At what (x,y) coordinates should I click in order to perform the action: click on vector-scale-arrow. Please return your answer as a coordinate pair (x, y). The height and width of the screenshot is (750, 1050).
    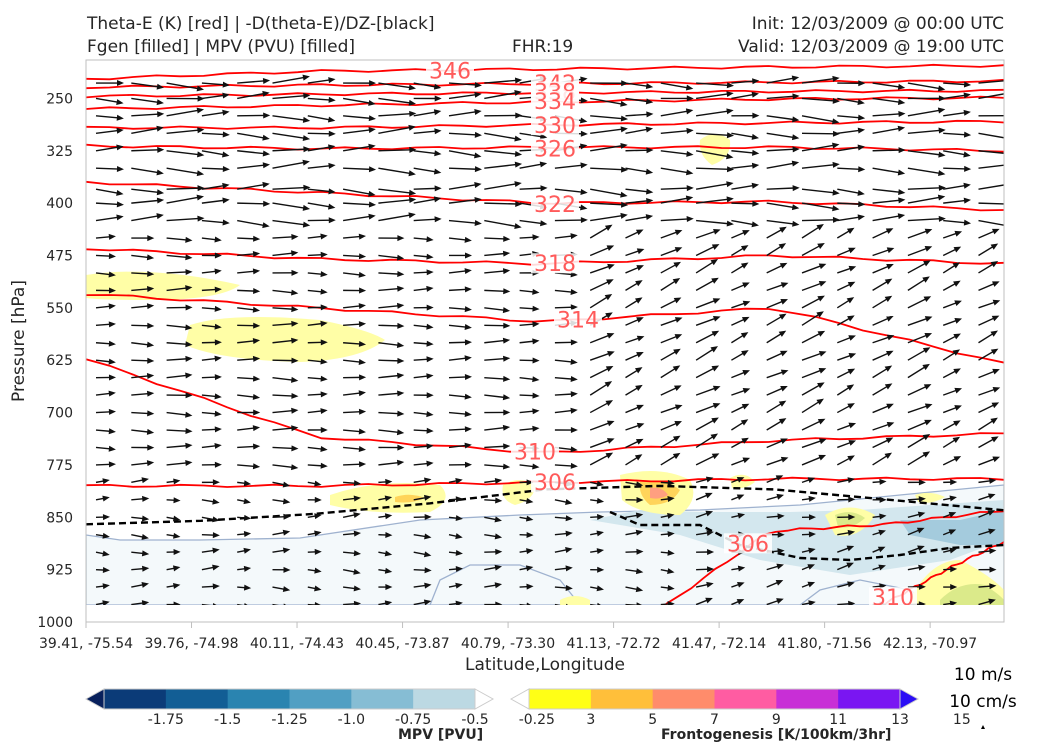
    Looking at the image, I should click on (983, 727).